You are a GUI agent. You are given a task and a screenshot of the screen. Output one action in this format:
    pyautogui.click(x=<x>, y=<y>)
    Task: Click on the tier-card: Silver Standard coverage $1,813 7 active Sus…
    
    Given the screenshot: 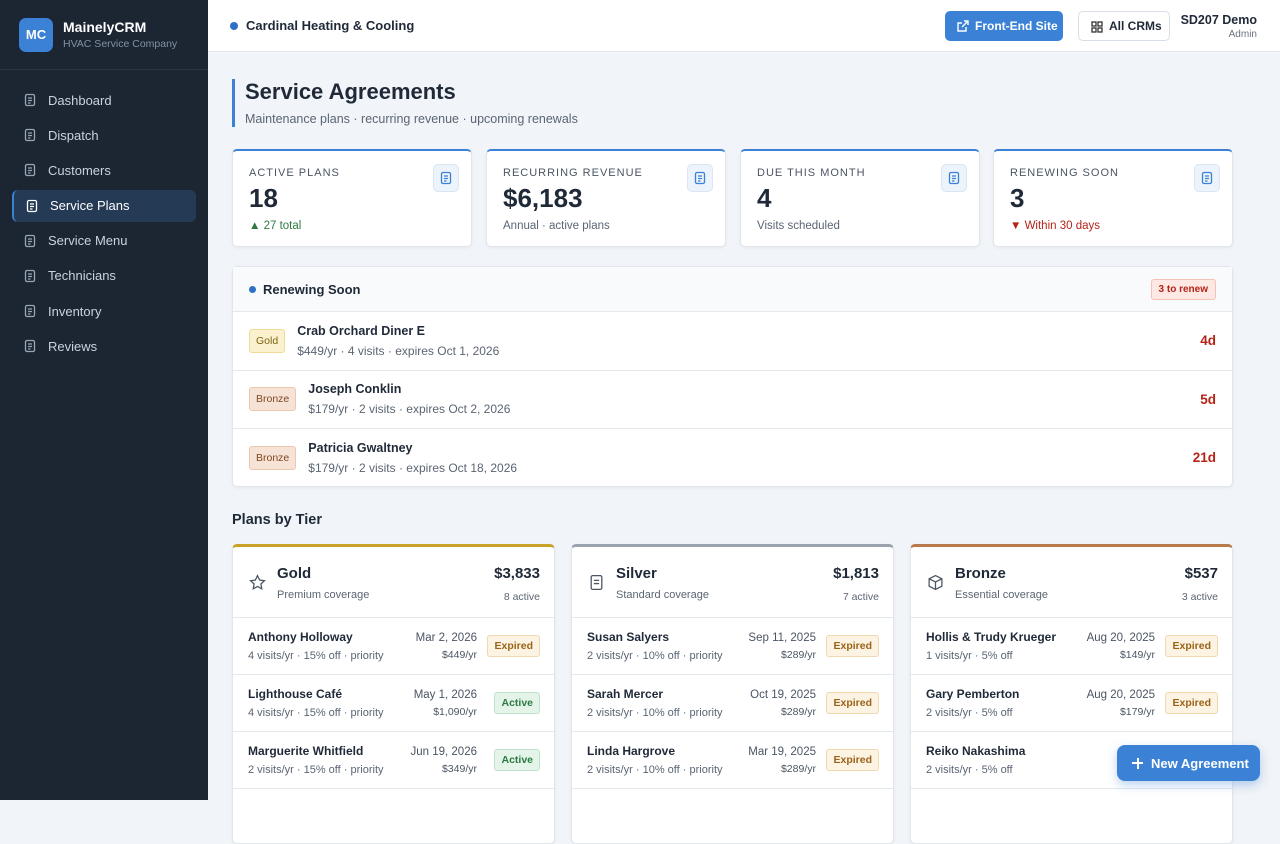 What is the action you would take?
    pyautogui.click(x=732, y=694)
    